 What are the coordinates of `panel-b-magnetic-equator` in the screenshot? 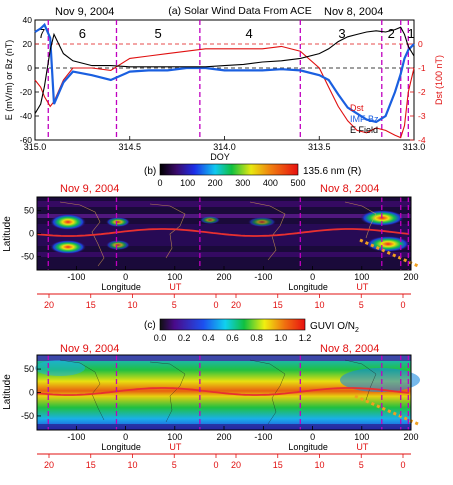 It's located at (223, 232).